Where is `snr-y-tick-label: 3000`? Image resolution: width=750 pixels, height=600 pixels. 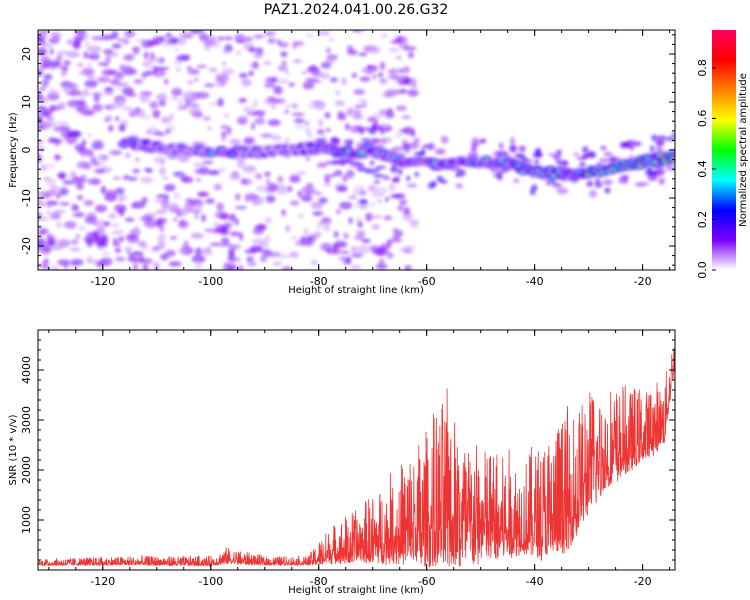
snr-y-tick-label: 3000 is located at coordinates (26, 420).